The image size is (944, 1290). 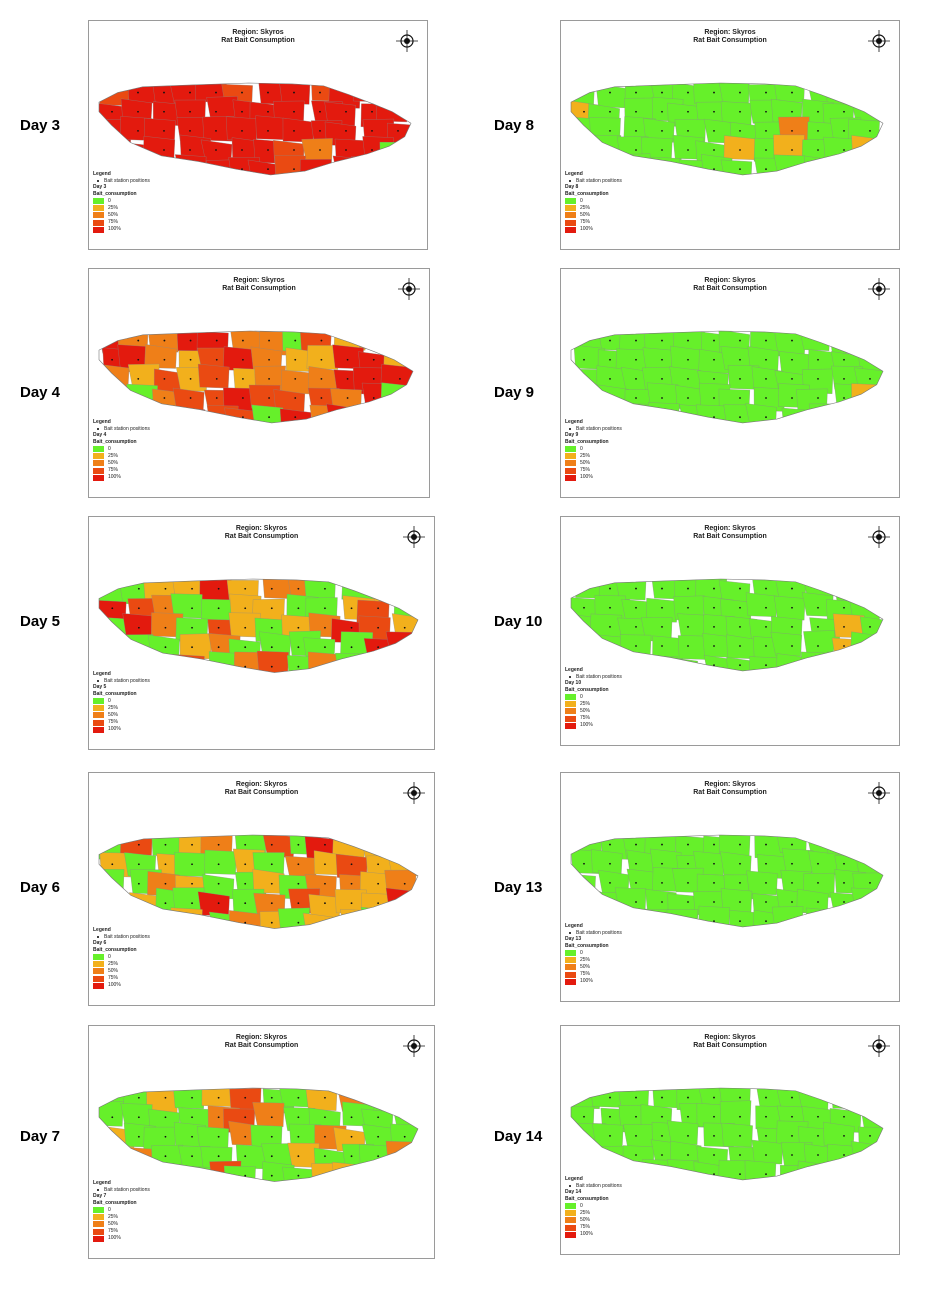 I want to click on island-map, so click(x=730, y=1108).